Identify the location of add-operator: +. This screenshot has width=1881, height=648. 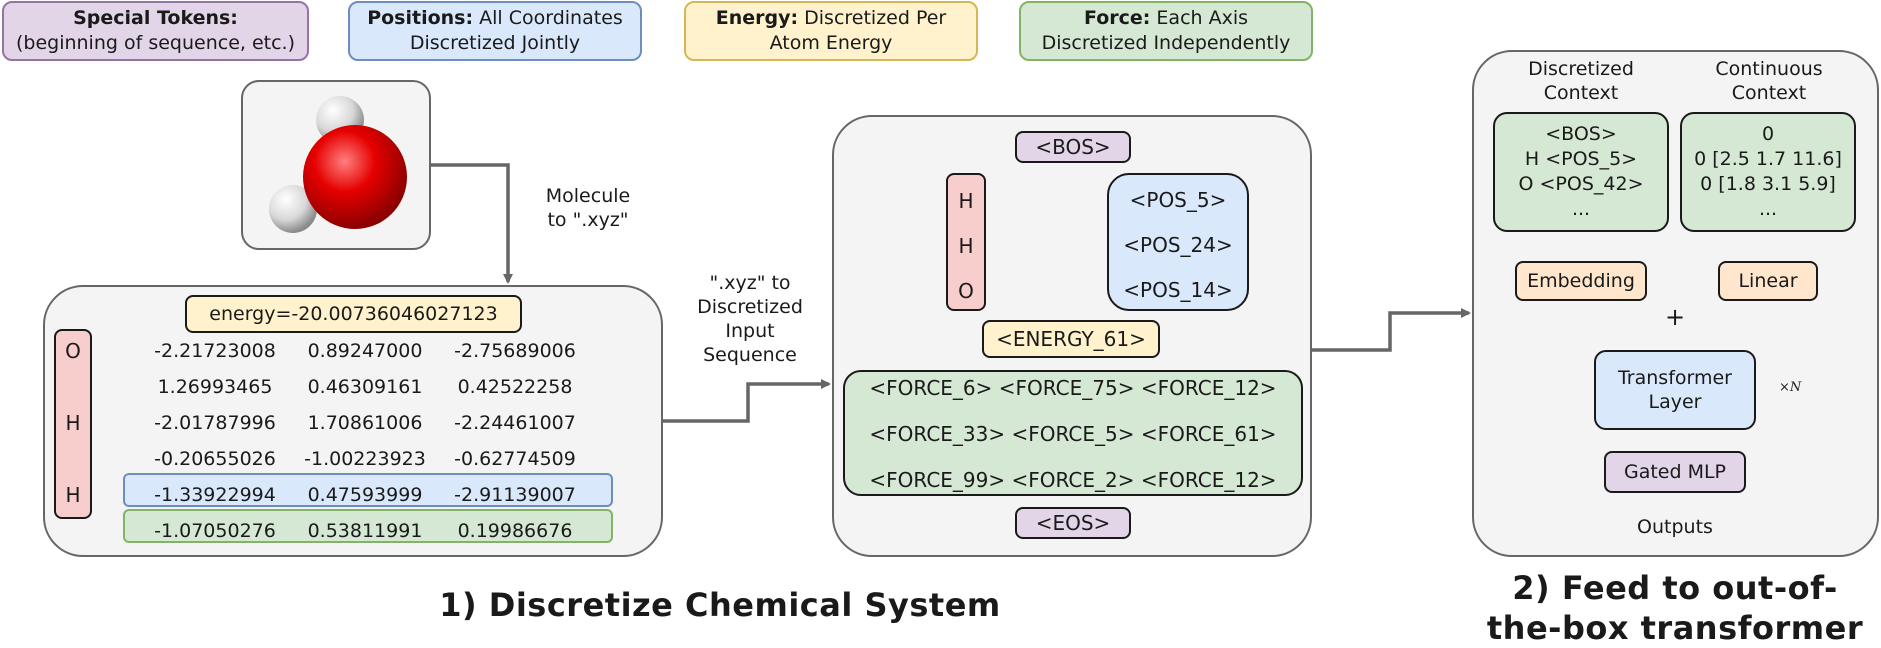
(1675, 317).